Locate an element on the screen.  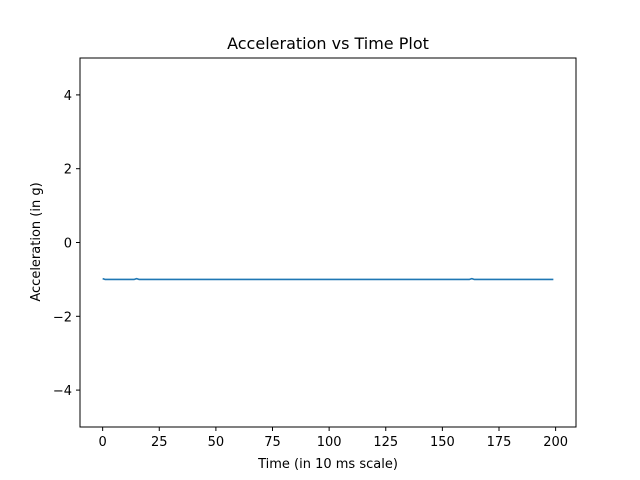
x-tick-label: 50 is located at coordinates (216, 442).